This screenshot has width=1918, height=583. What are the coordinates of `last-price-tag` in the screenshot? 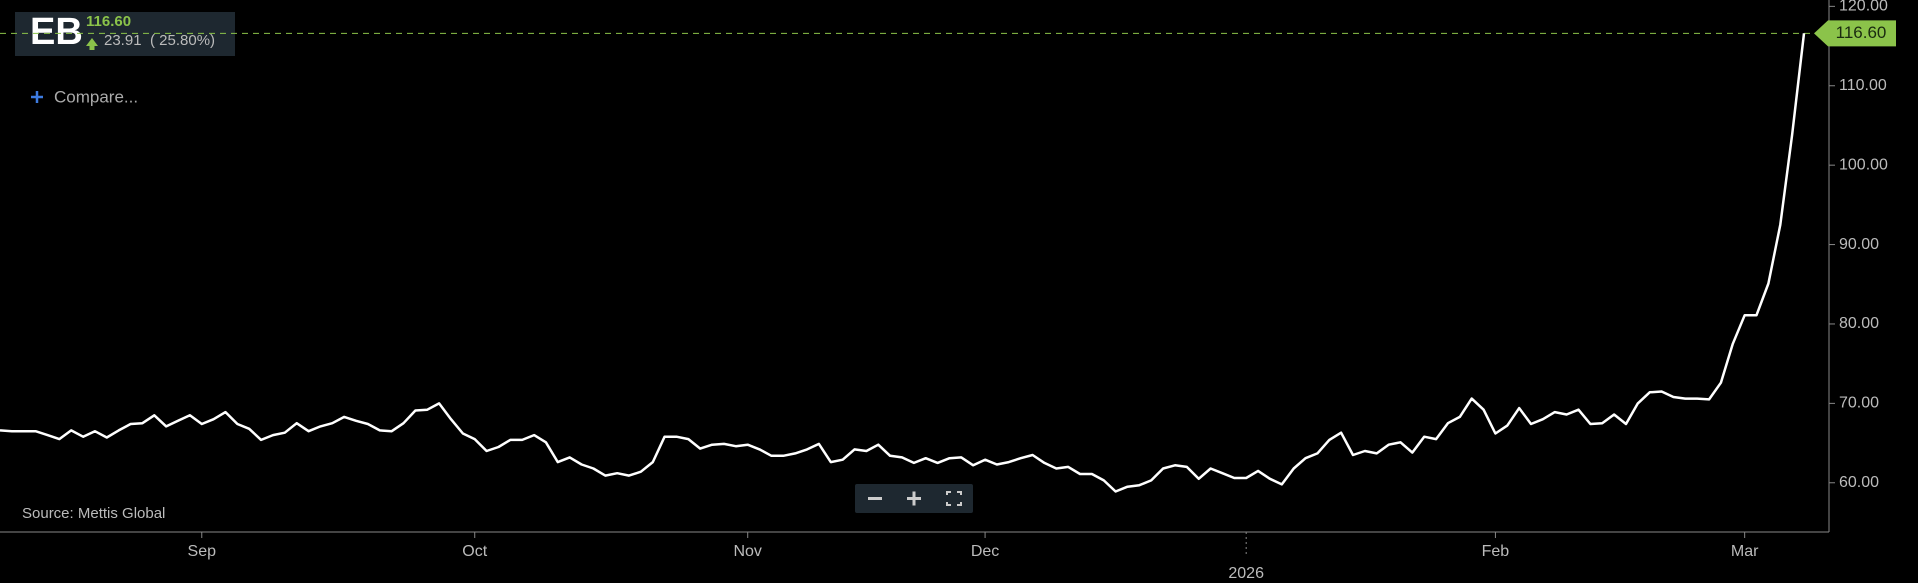 It's located at (1855, 33).